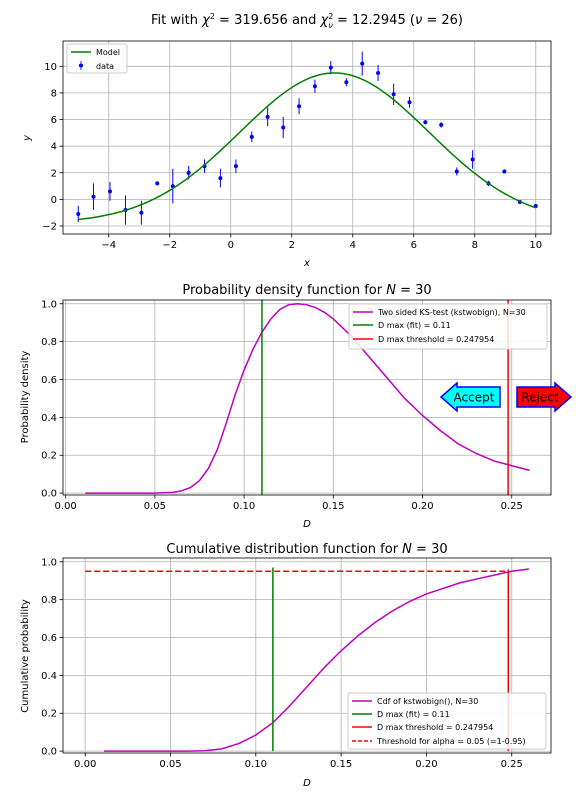  What do you see at coordinates (54, 120) in the screenshot?
I see `fit-ytick-label: 6` at bounding box center [54, 120].